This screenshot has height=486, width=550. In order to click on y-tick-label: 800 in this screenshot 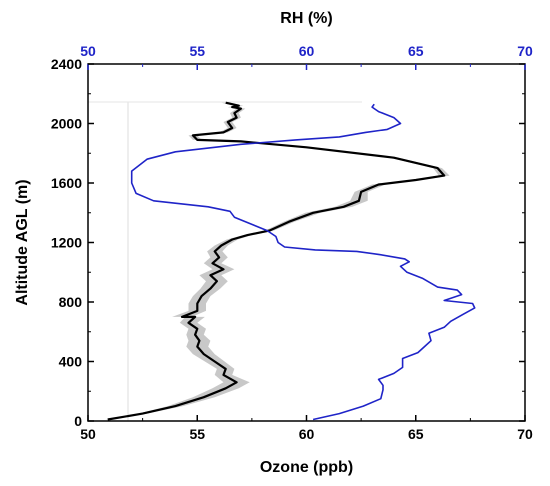, I will do `click(71, 302)`.